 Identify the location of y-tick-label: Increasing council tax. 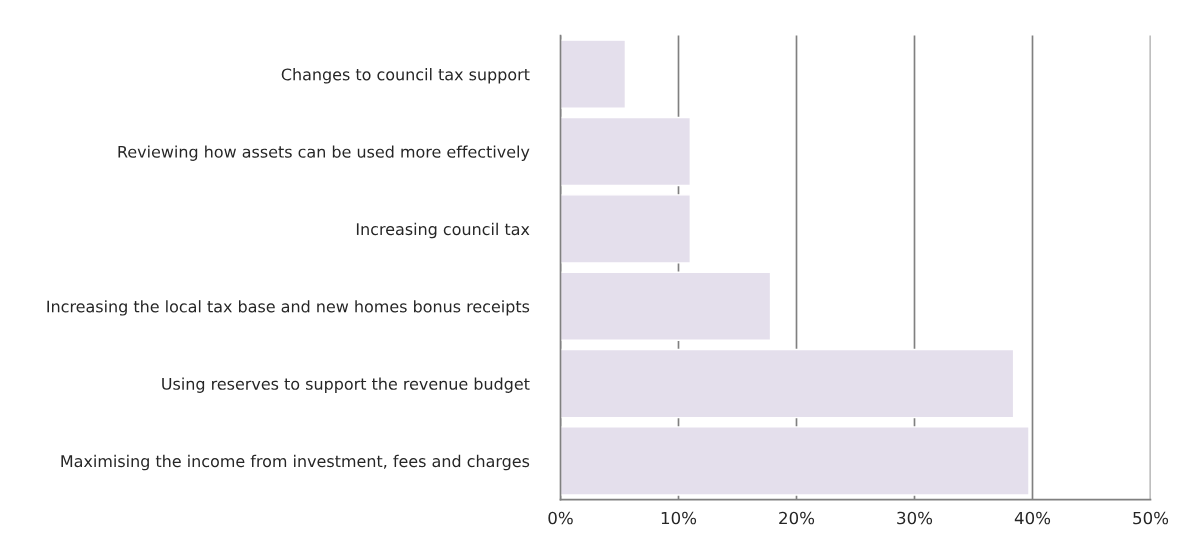
(443, 230).